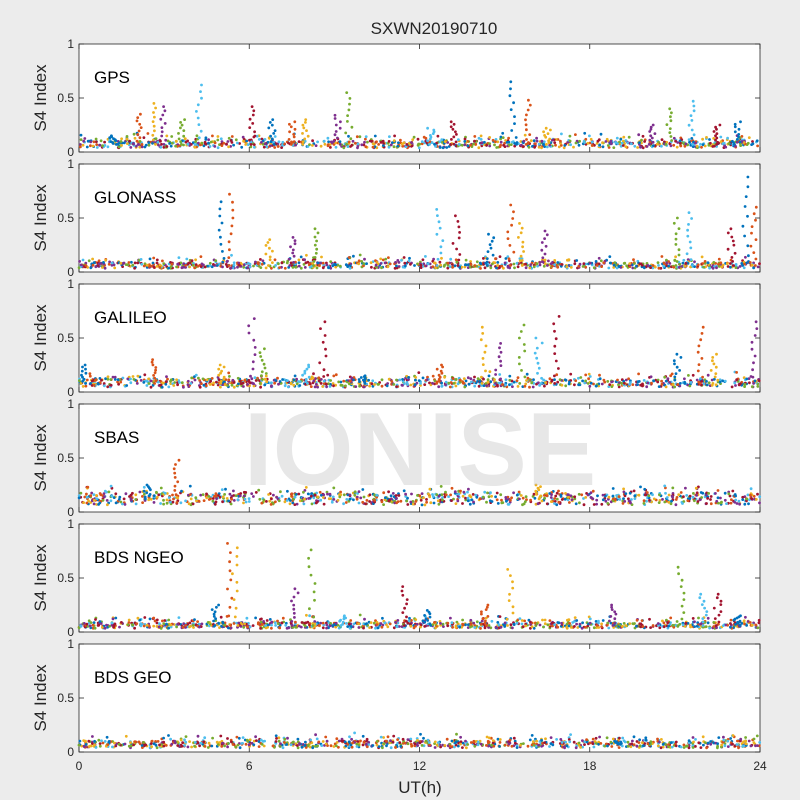 This screenshot has width=800, height=800. What do you see at coordinates (434, 28) in the screenshot?
I see `chart-title: SXWN20190710` at bounding box center [434, 28].